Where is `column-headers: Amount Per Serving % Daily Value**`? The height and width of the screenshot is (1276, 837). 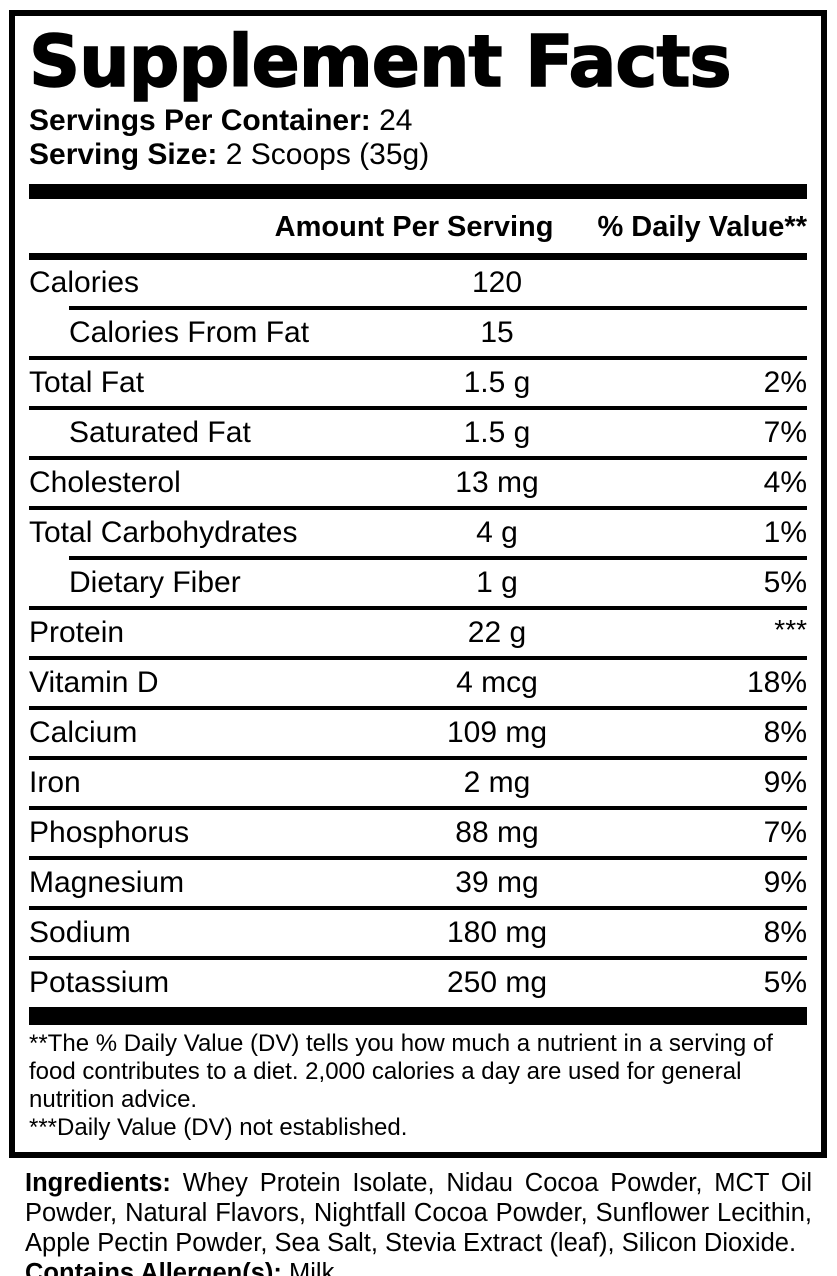 column-headers: Amount Per Serving % Daily Value** is located at coordinates (418, 229).